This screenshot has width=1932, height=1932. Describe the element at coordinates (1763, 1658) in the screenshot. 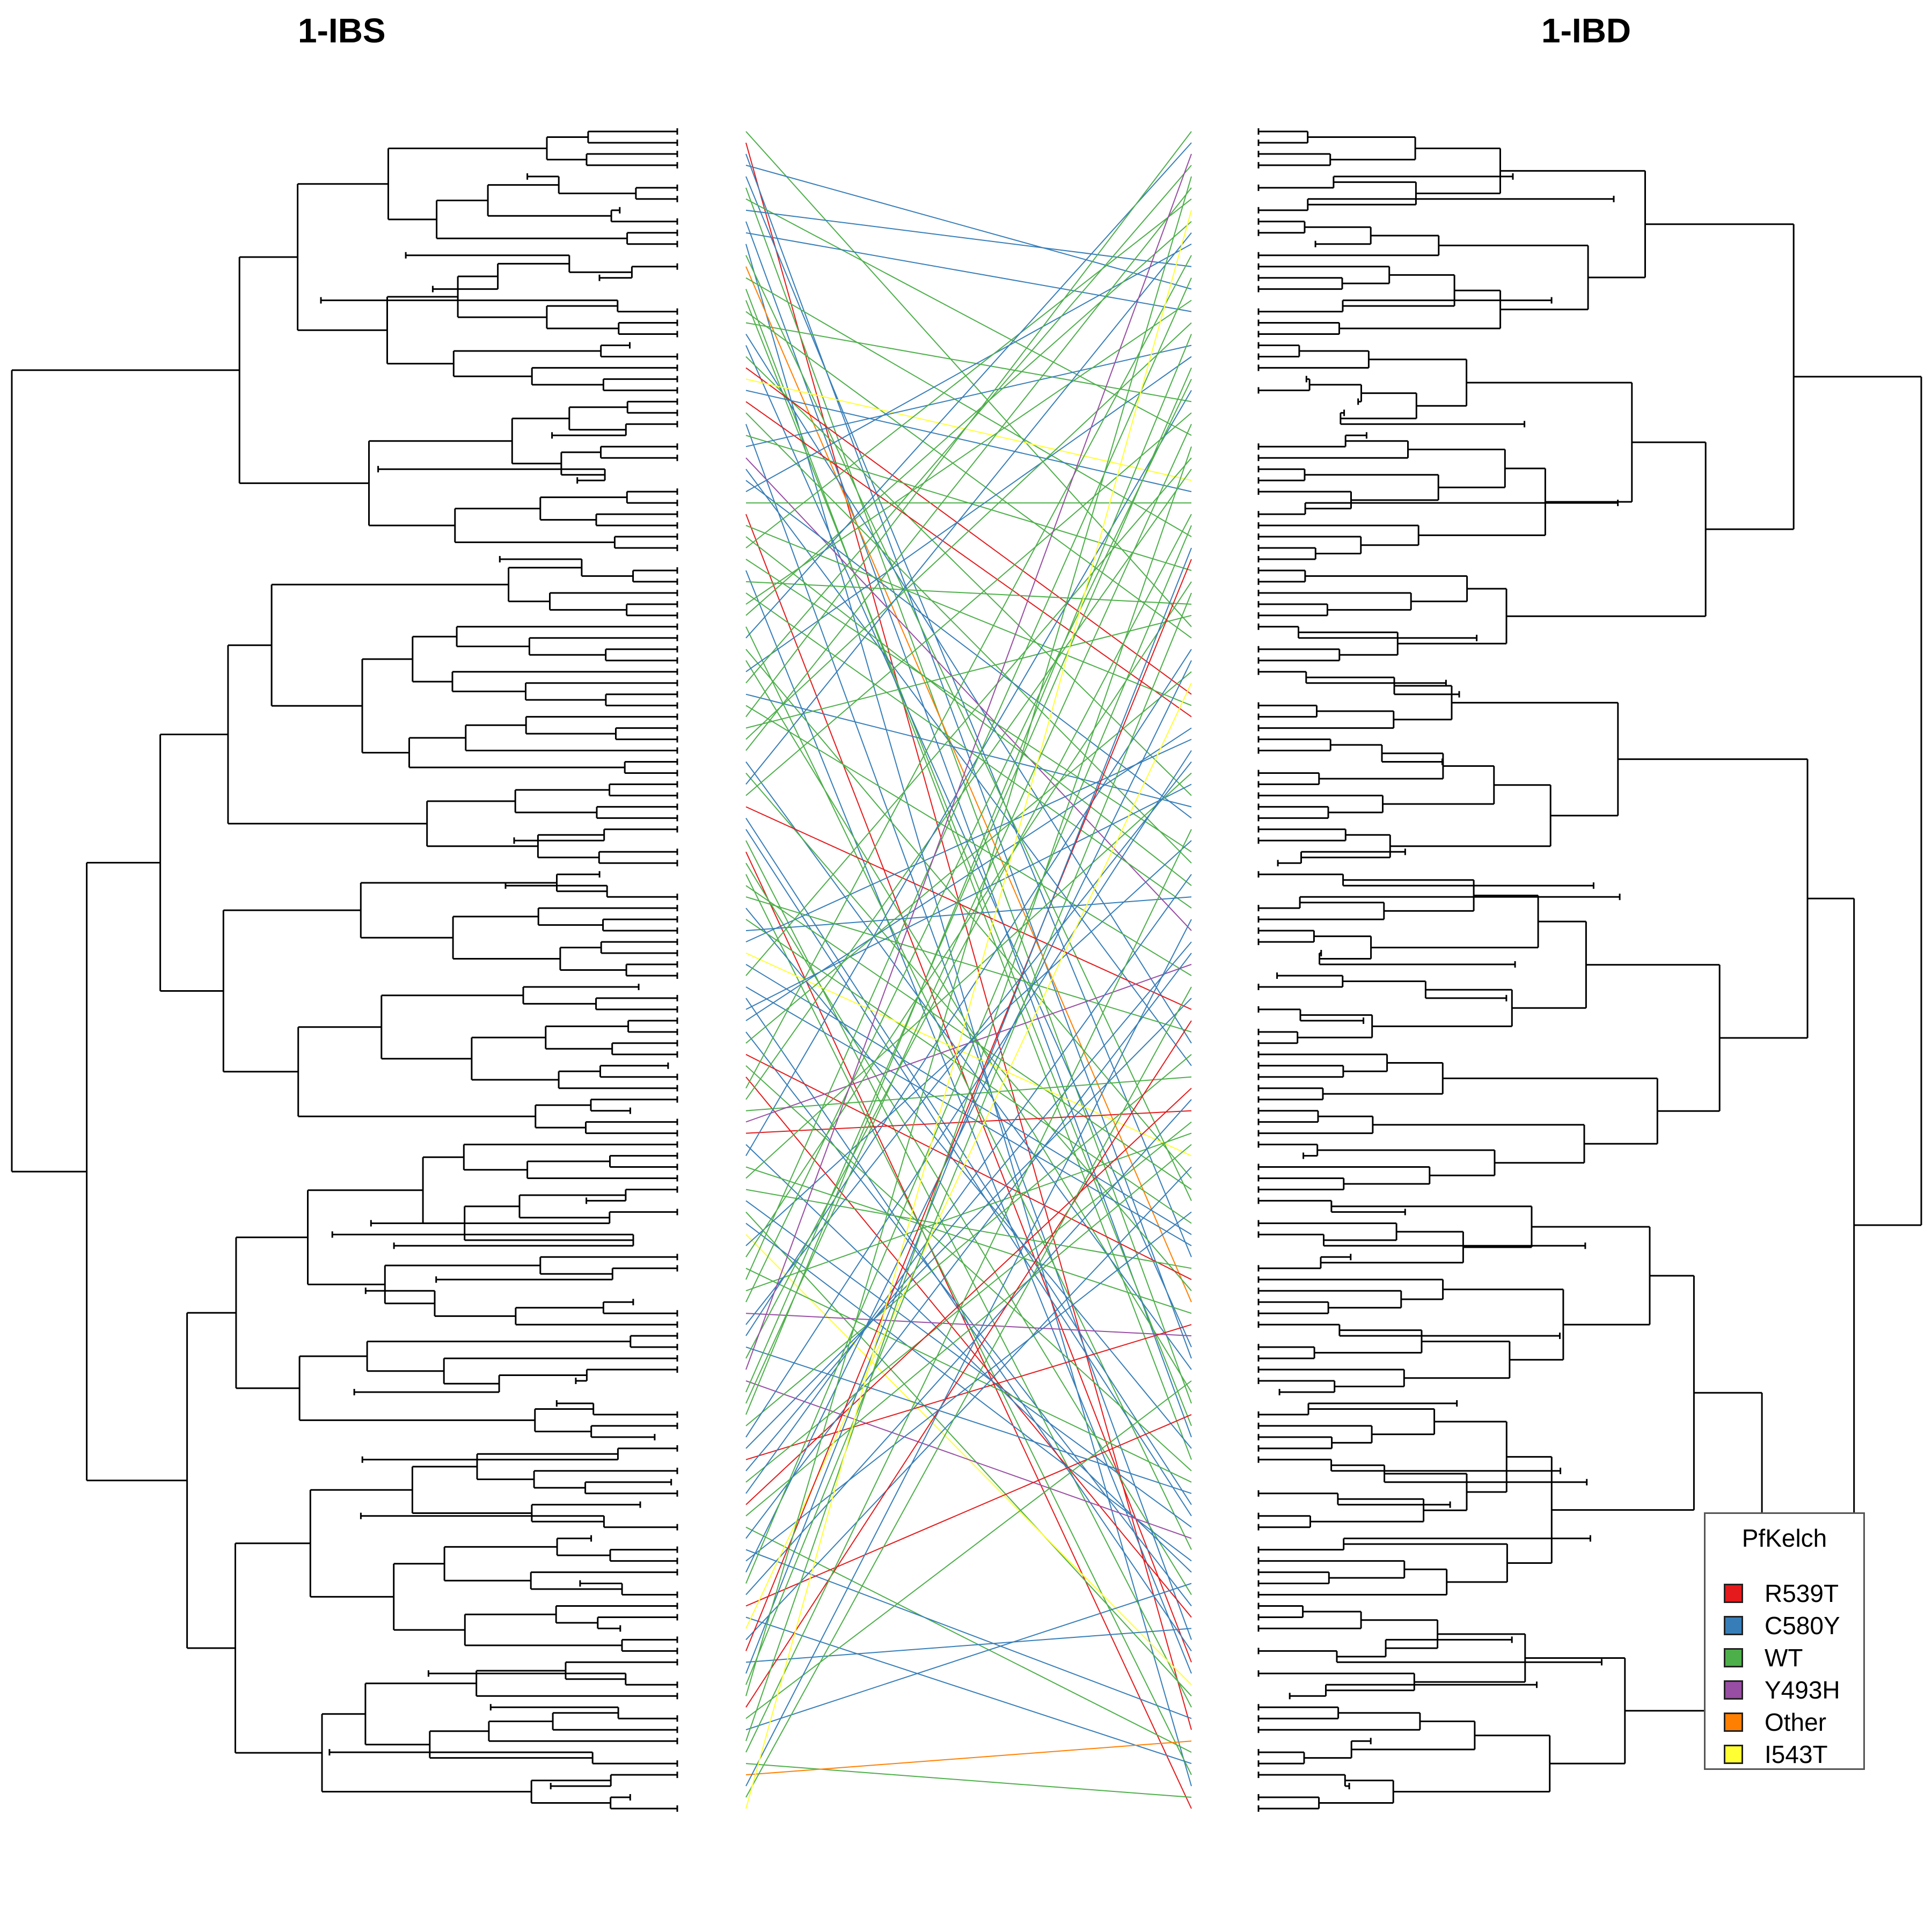

I see `legend-item-wt: WT` at that location.